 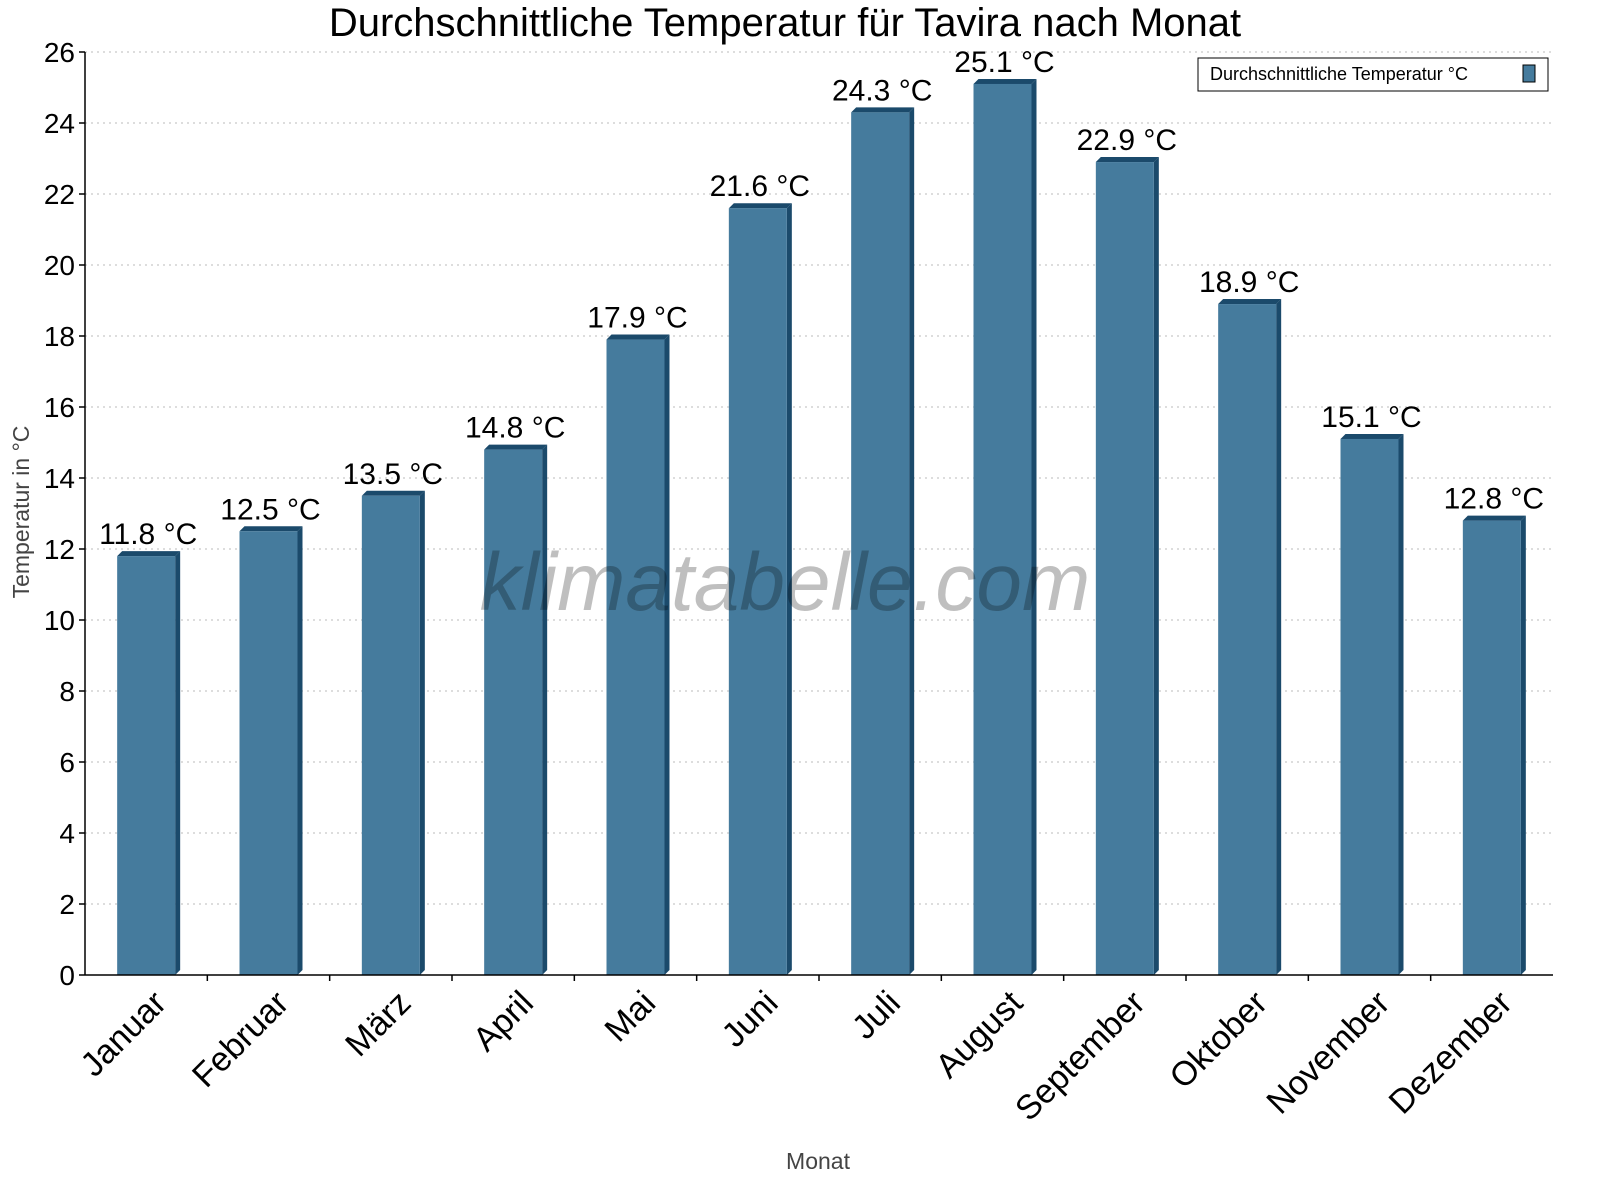 What do you see at coordinates (1004, 62) in the screenshot?
I see `data-label: 25.1 °C` at bounding box center [1004, 62].